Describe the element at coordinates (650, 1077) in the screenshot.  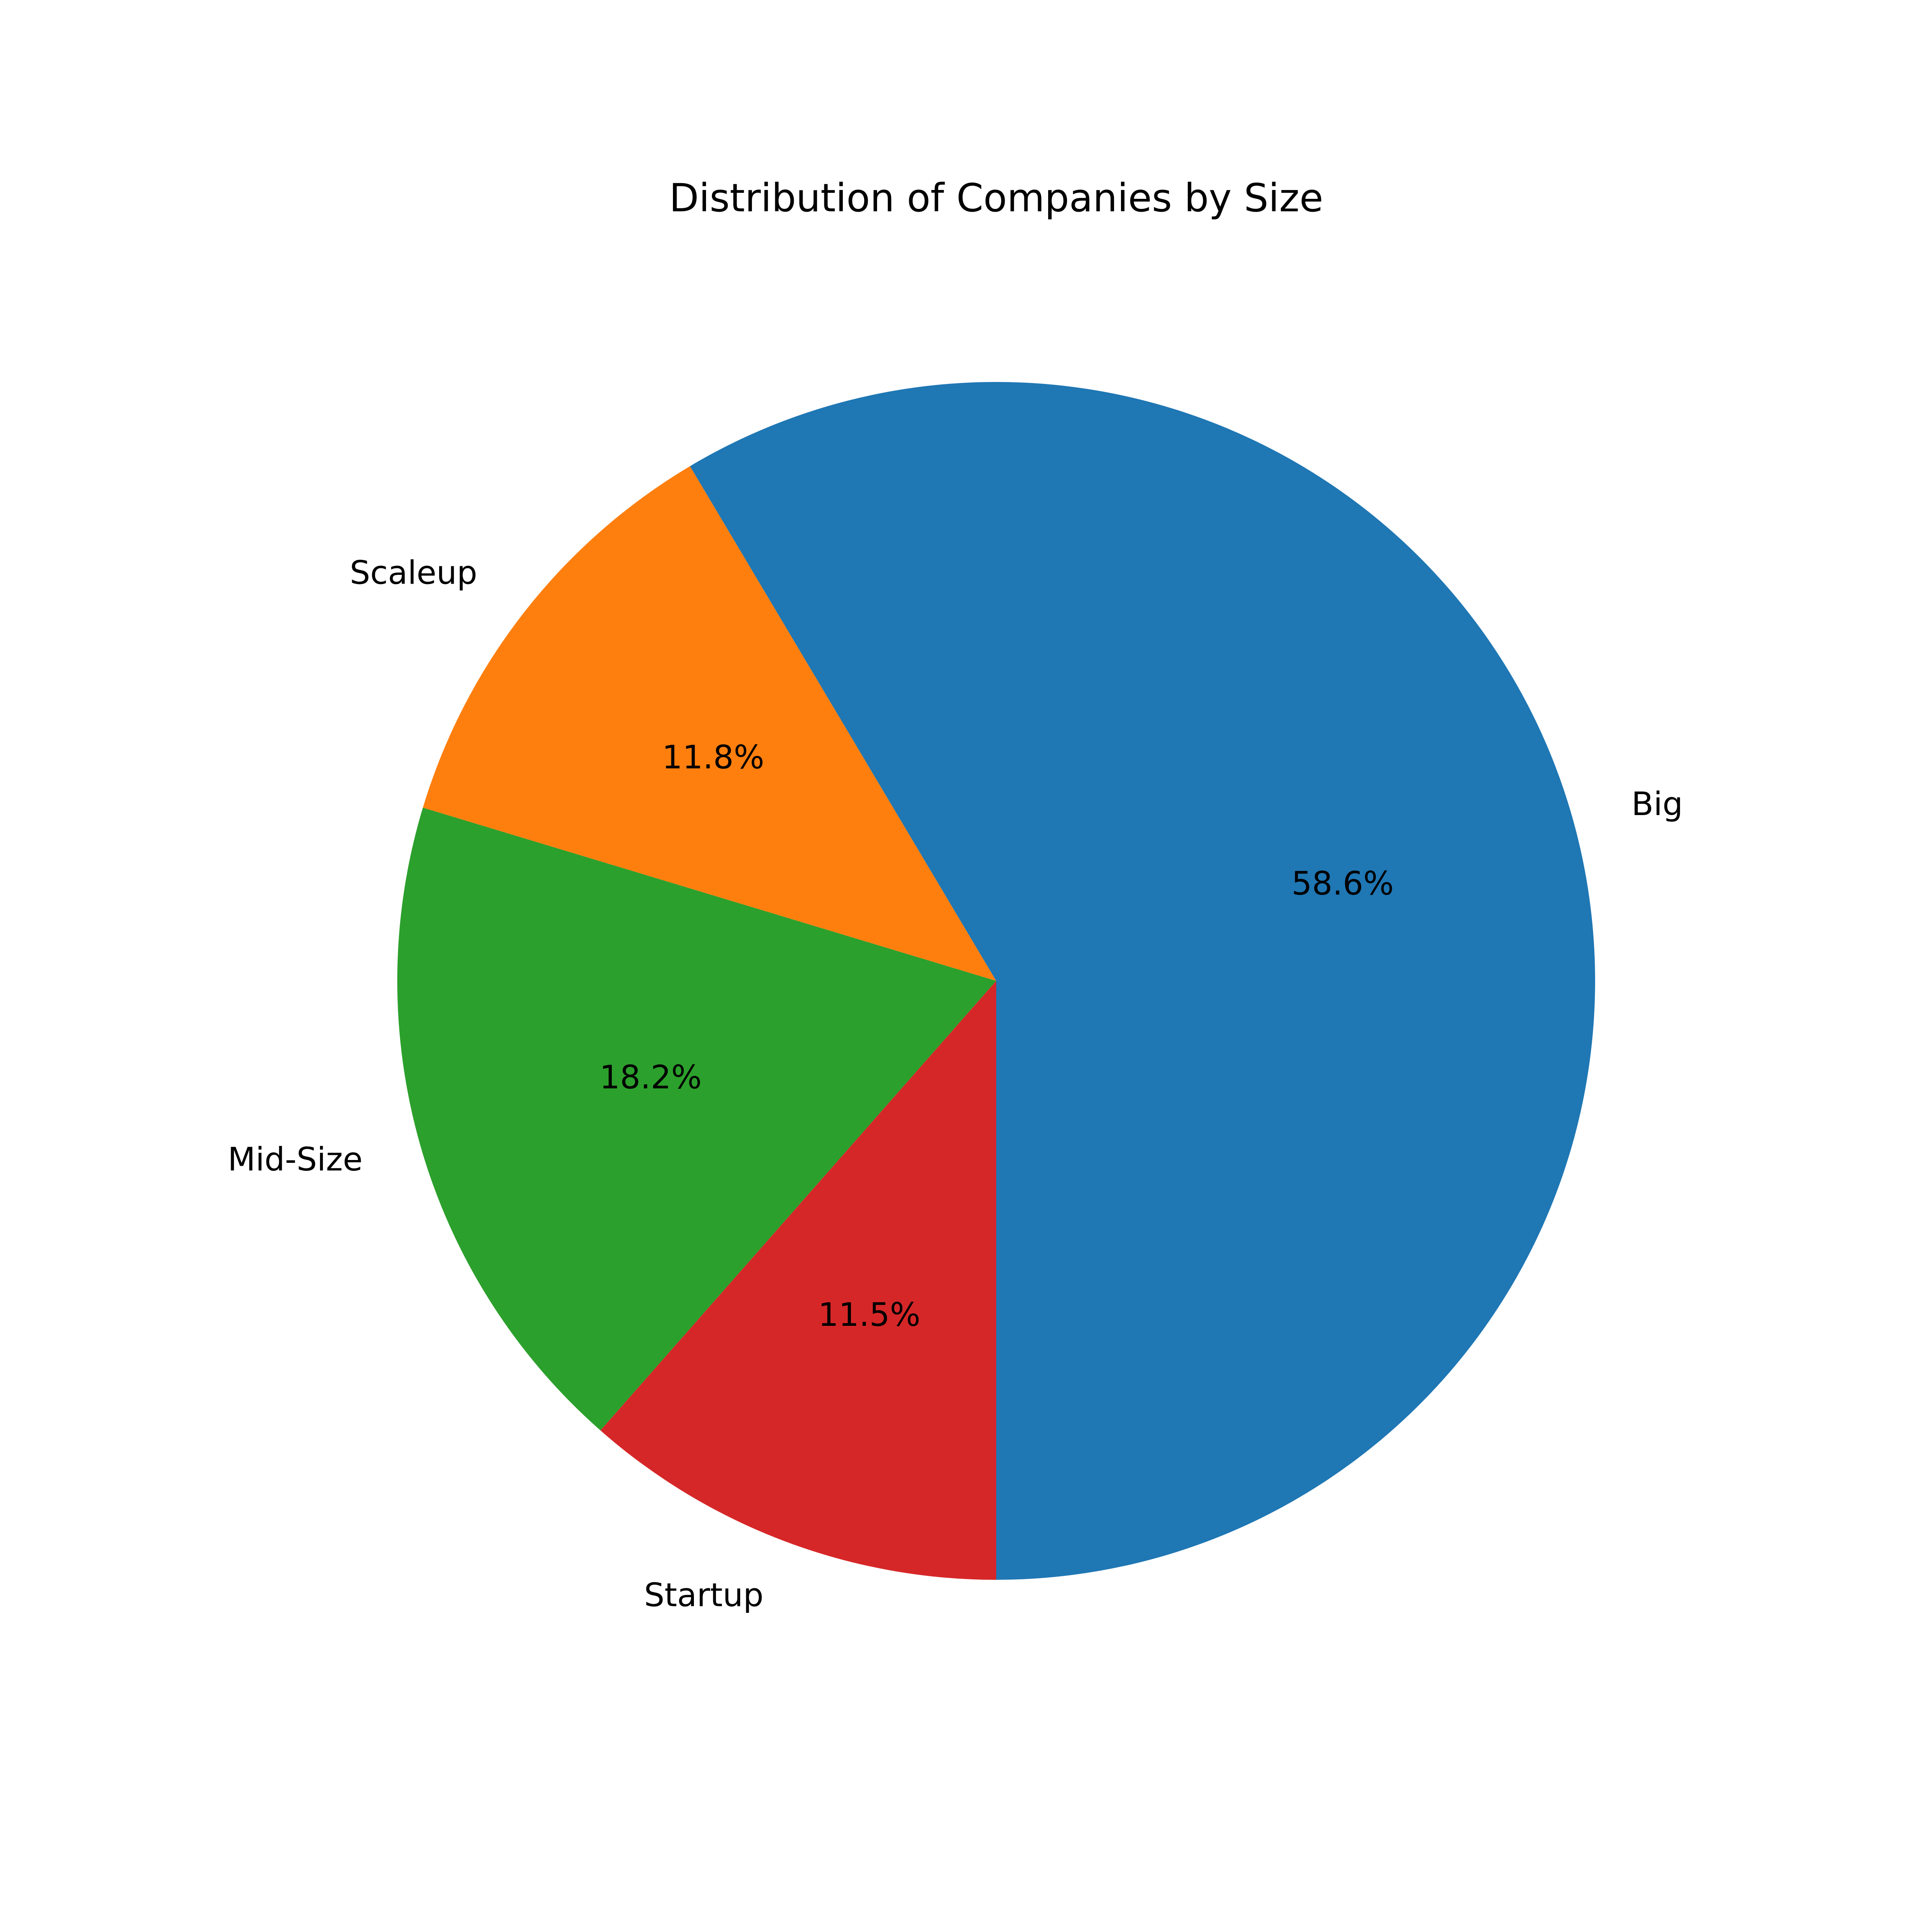
I see `slice-percent-mid-size: 18.2%` at that location.